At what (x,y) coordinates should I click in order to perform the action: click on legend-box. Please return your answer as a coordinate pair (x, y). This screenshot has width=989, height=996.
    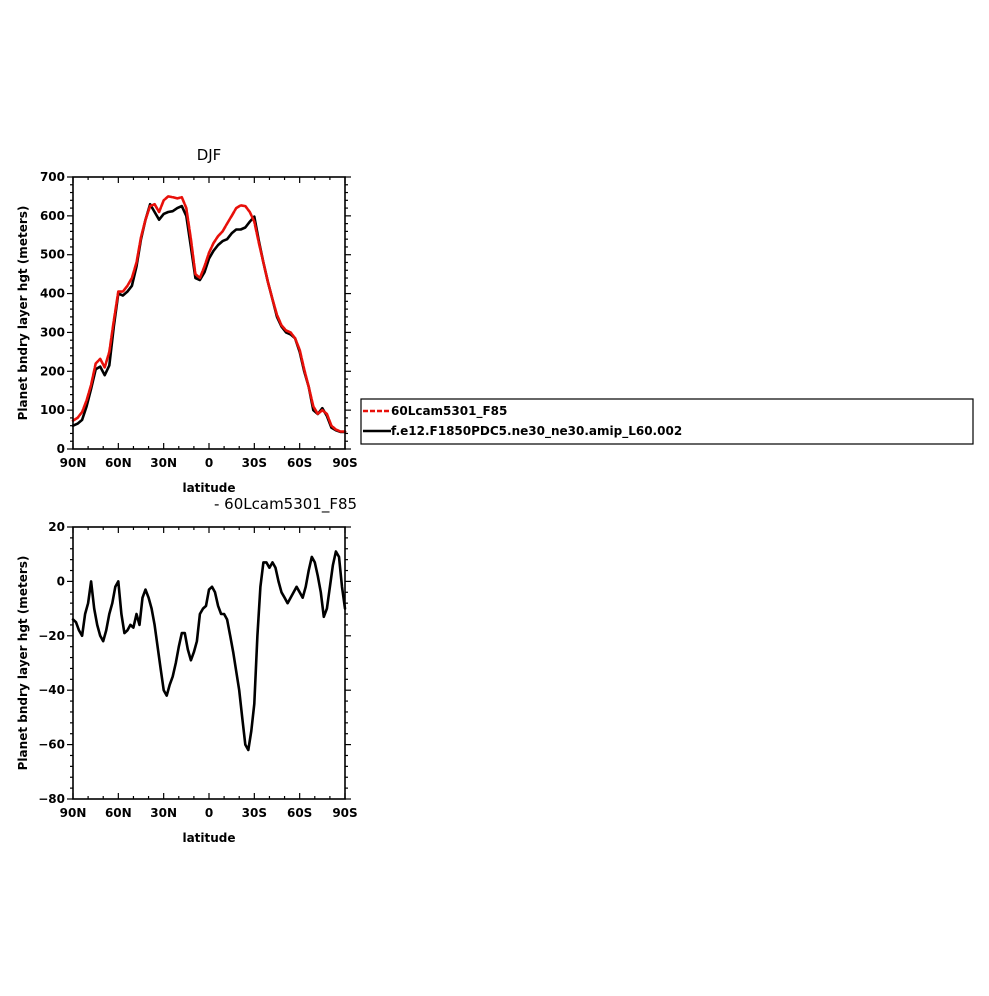
    Looking at the image, I should click on (667, 421).